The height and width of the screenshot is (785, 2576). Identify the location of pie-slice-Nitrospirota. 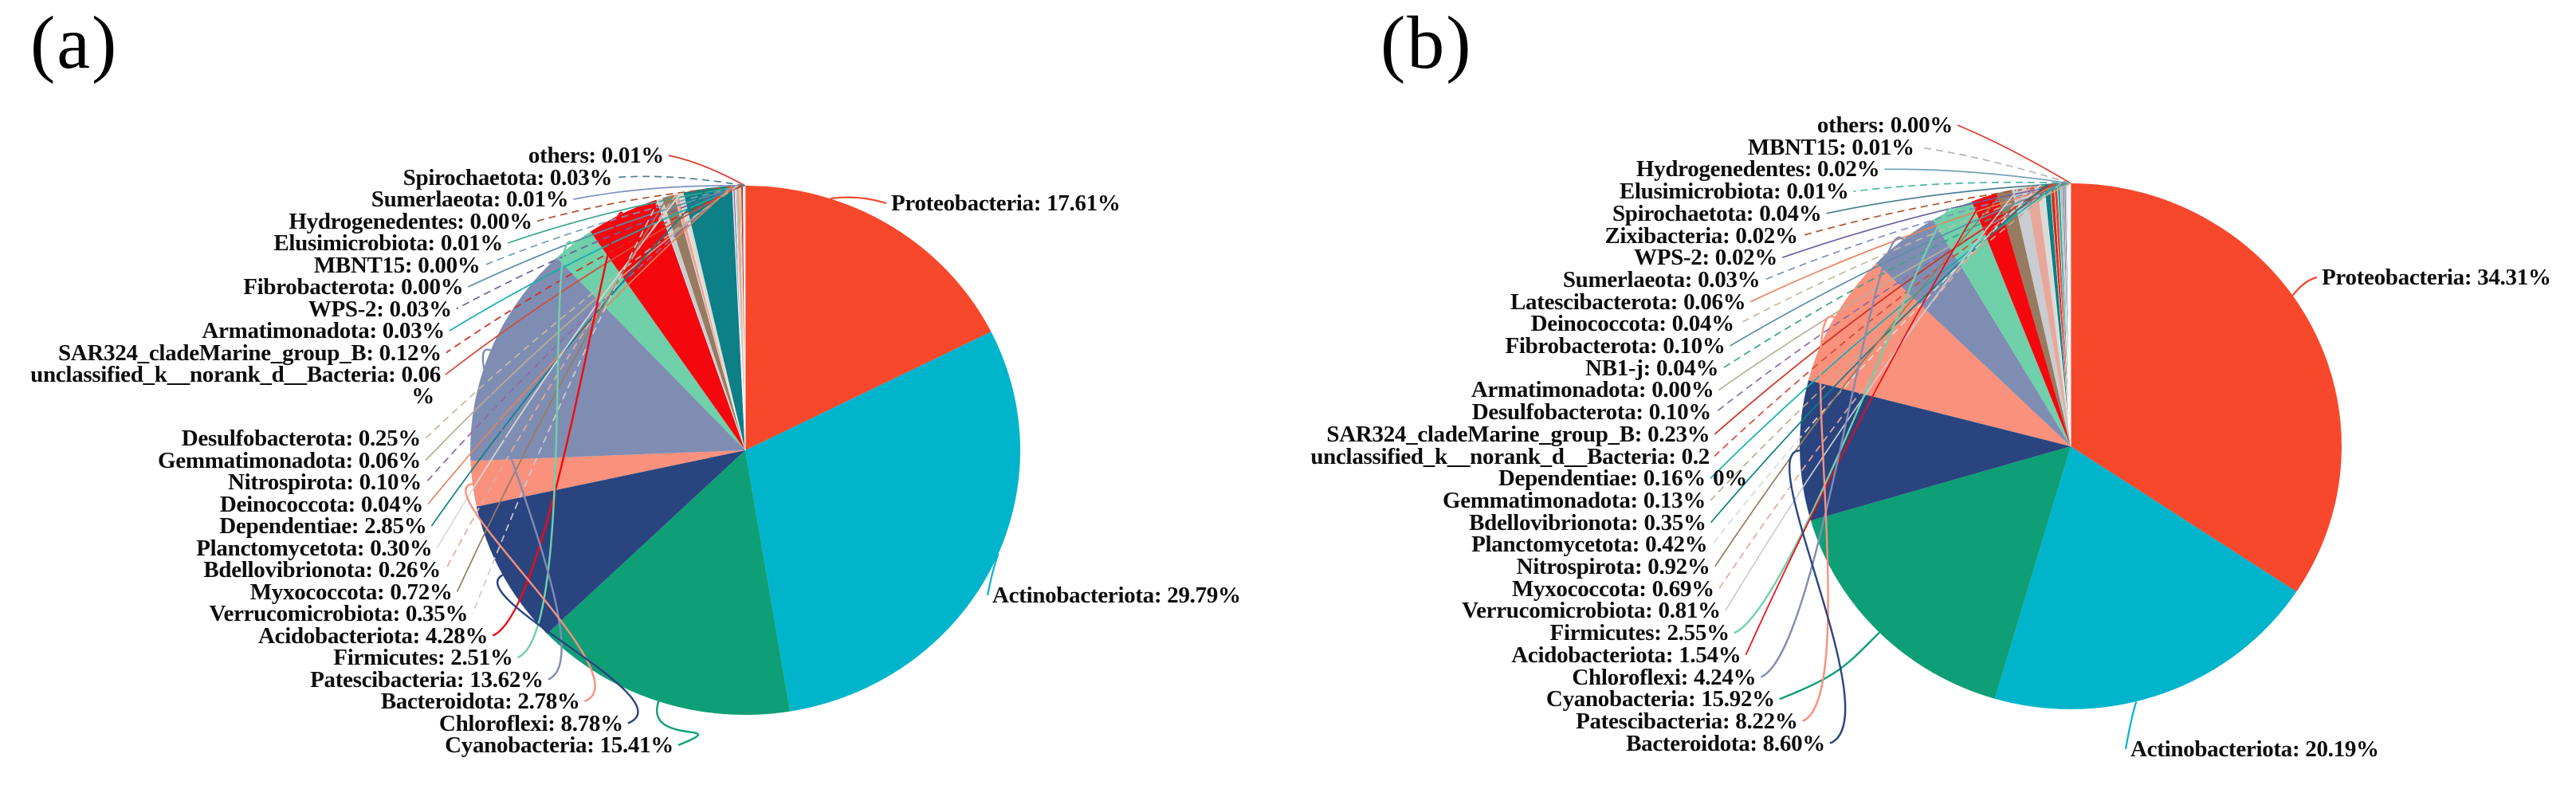
(2034, 317).